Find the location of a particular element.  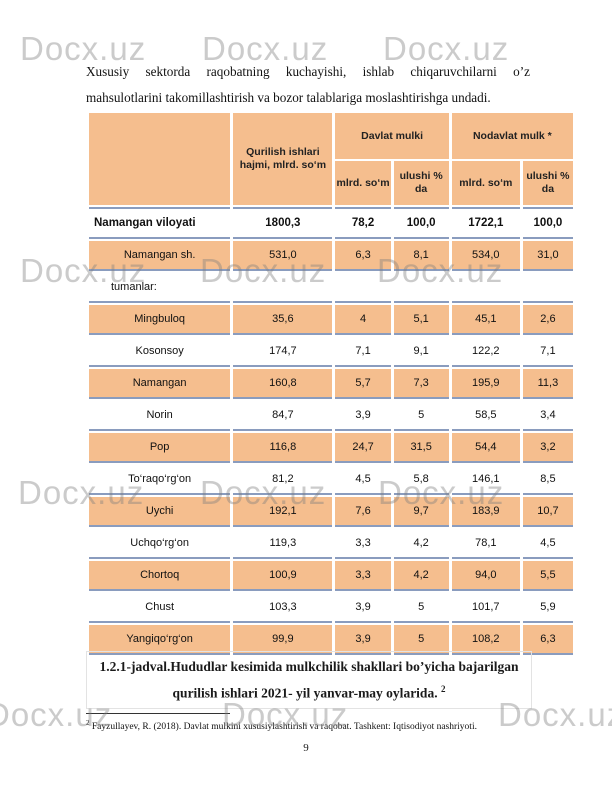

cell-value: 58,5 is located at coordinates (485, 416).